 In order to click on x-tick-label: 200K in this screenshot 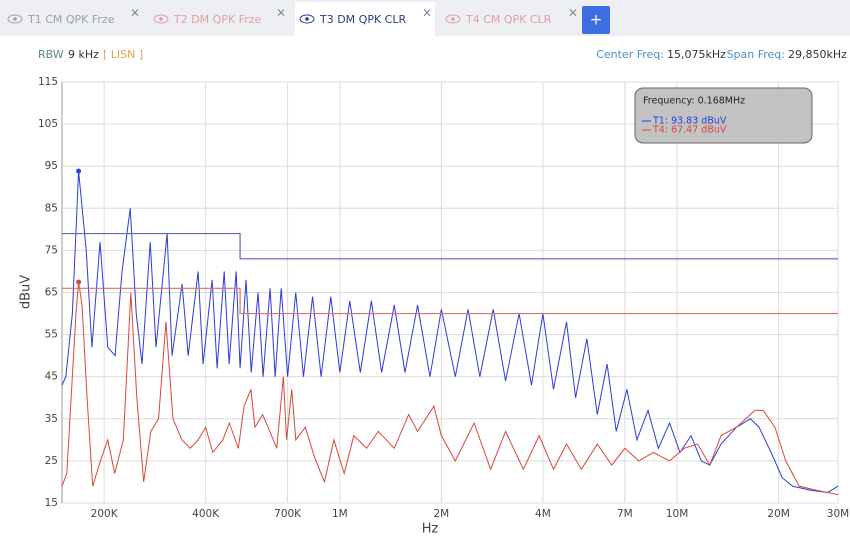, I will do `click(105, 514)`.